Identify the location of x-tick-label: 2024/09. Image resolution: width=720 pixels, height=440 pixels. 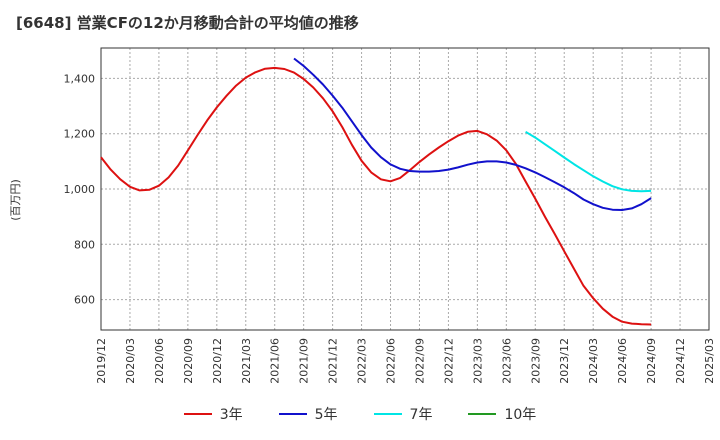
(651, 361).